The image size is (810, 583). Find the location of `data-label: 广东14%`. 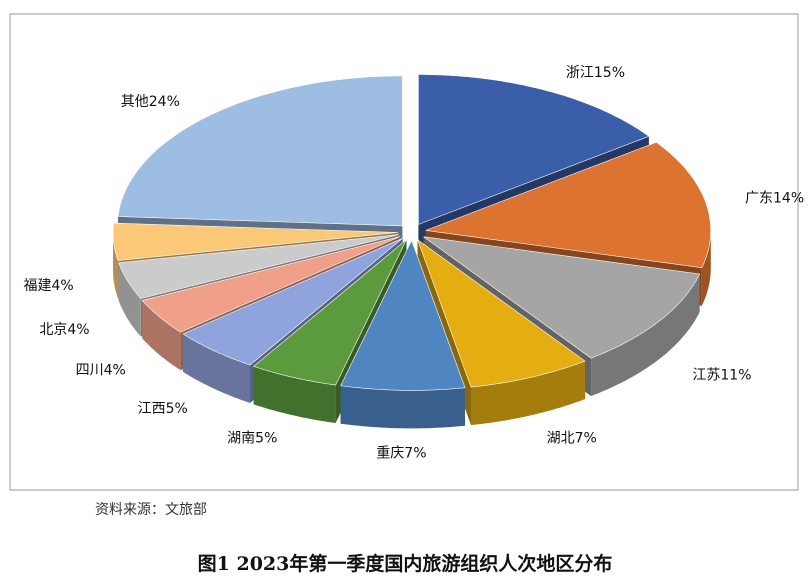

data-label: 广东14% is located at coordinates (774, 199).